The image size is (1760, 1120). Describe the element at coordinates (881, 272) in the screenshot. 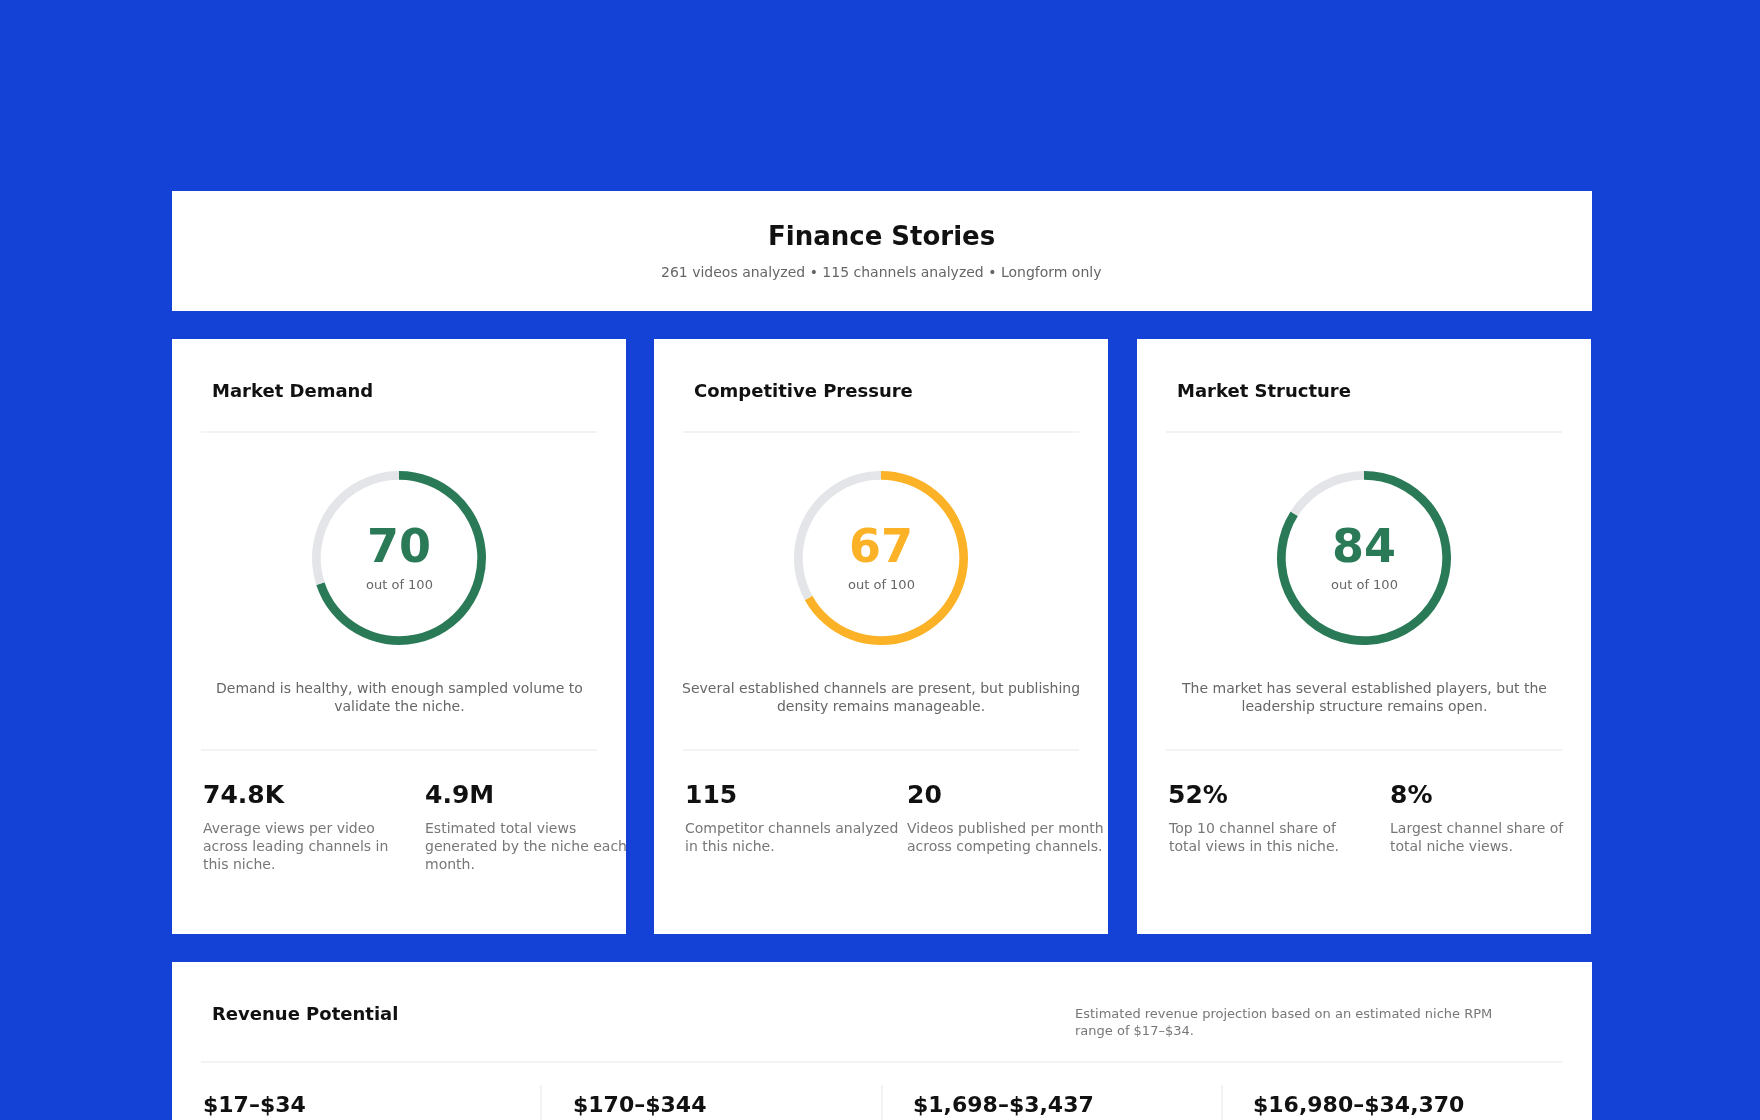

I see `text: 261 videos analyzed • 115 channels analyzed • Longform only` at that location.